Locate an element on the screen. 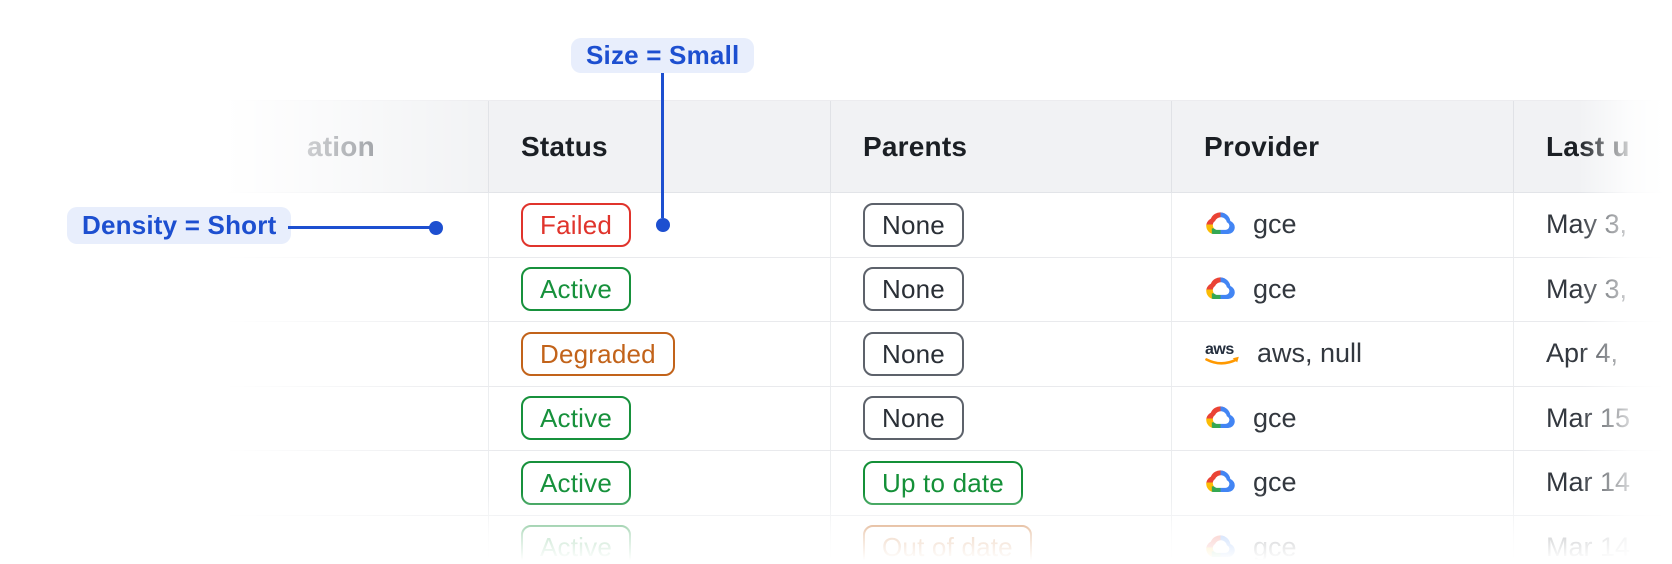 Image resolution: width=1672 pixels, height=564 pixels. table-row: Active None gce Mar 15 is located at coordinates (836, 418).